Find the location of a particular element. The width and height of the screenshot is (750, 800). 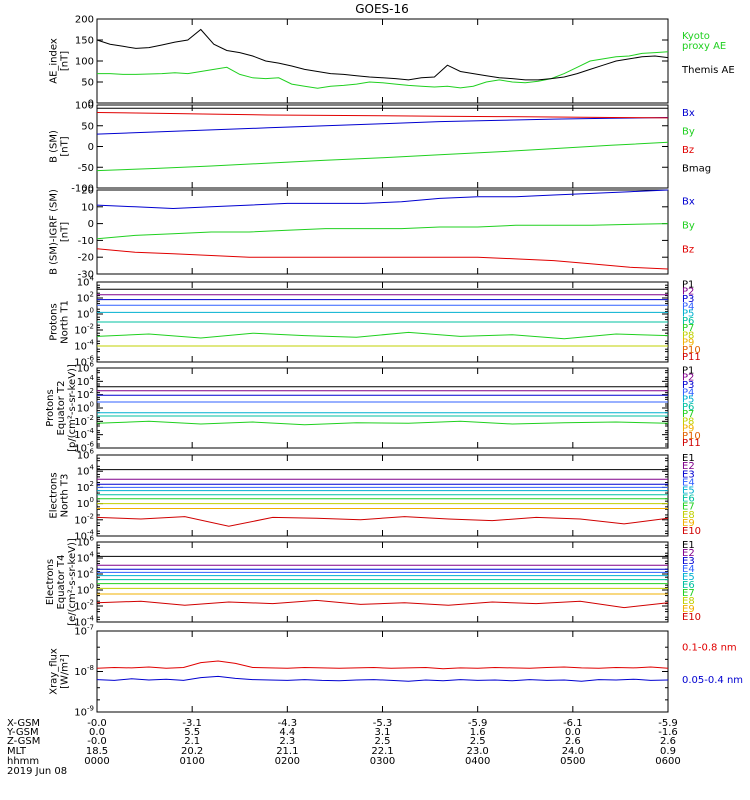

legend-line: E8 is located at coordinates (688, 515).